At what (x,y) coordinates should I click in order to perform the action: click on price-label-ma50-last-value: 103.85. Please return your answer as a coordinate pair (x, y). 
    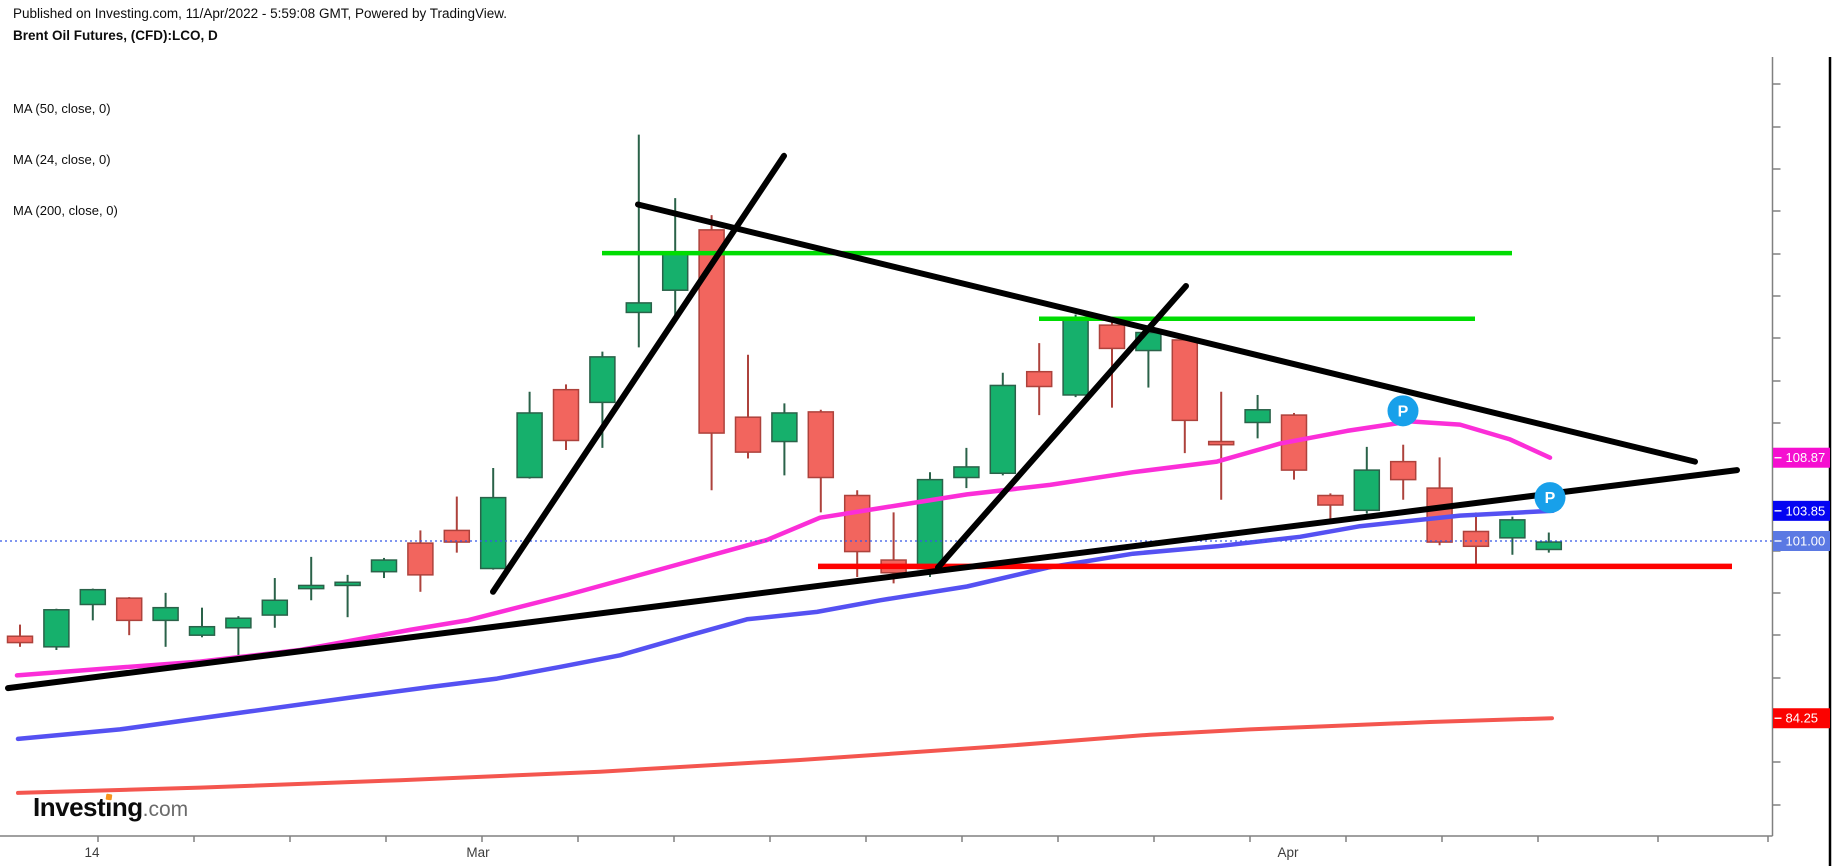
    Looking at the image, I should click on (1801, 510).